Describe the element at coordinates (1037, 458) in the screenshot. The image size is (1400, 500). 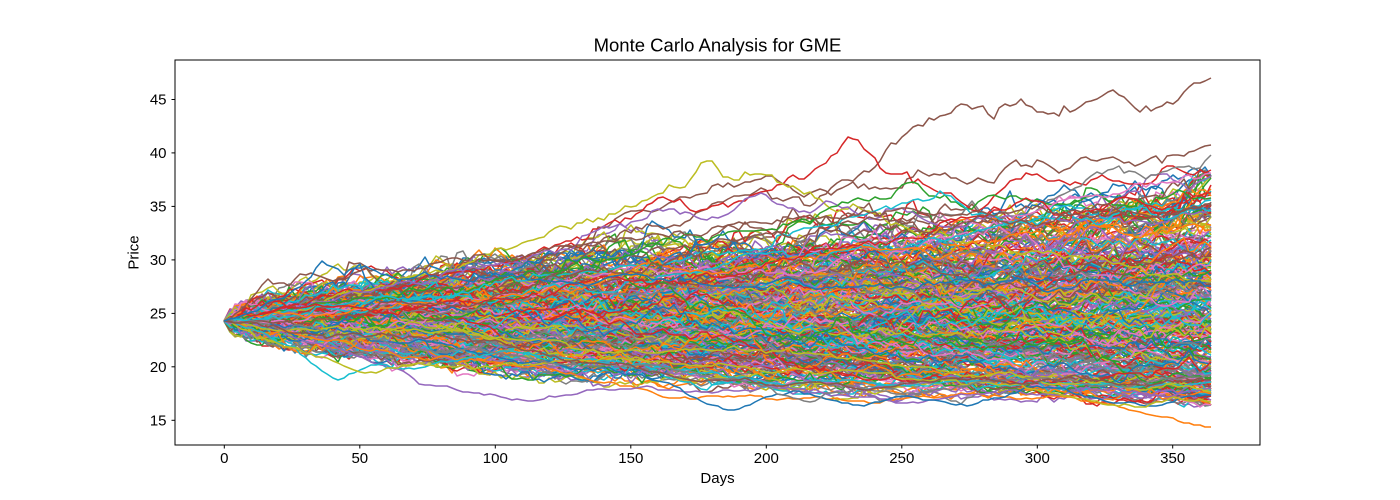
I see `svg-text: 300` at that location.